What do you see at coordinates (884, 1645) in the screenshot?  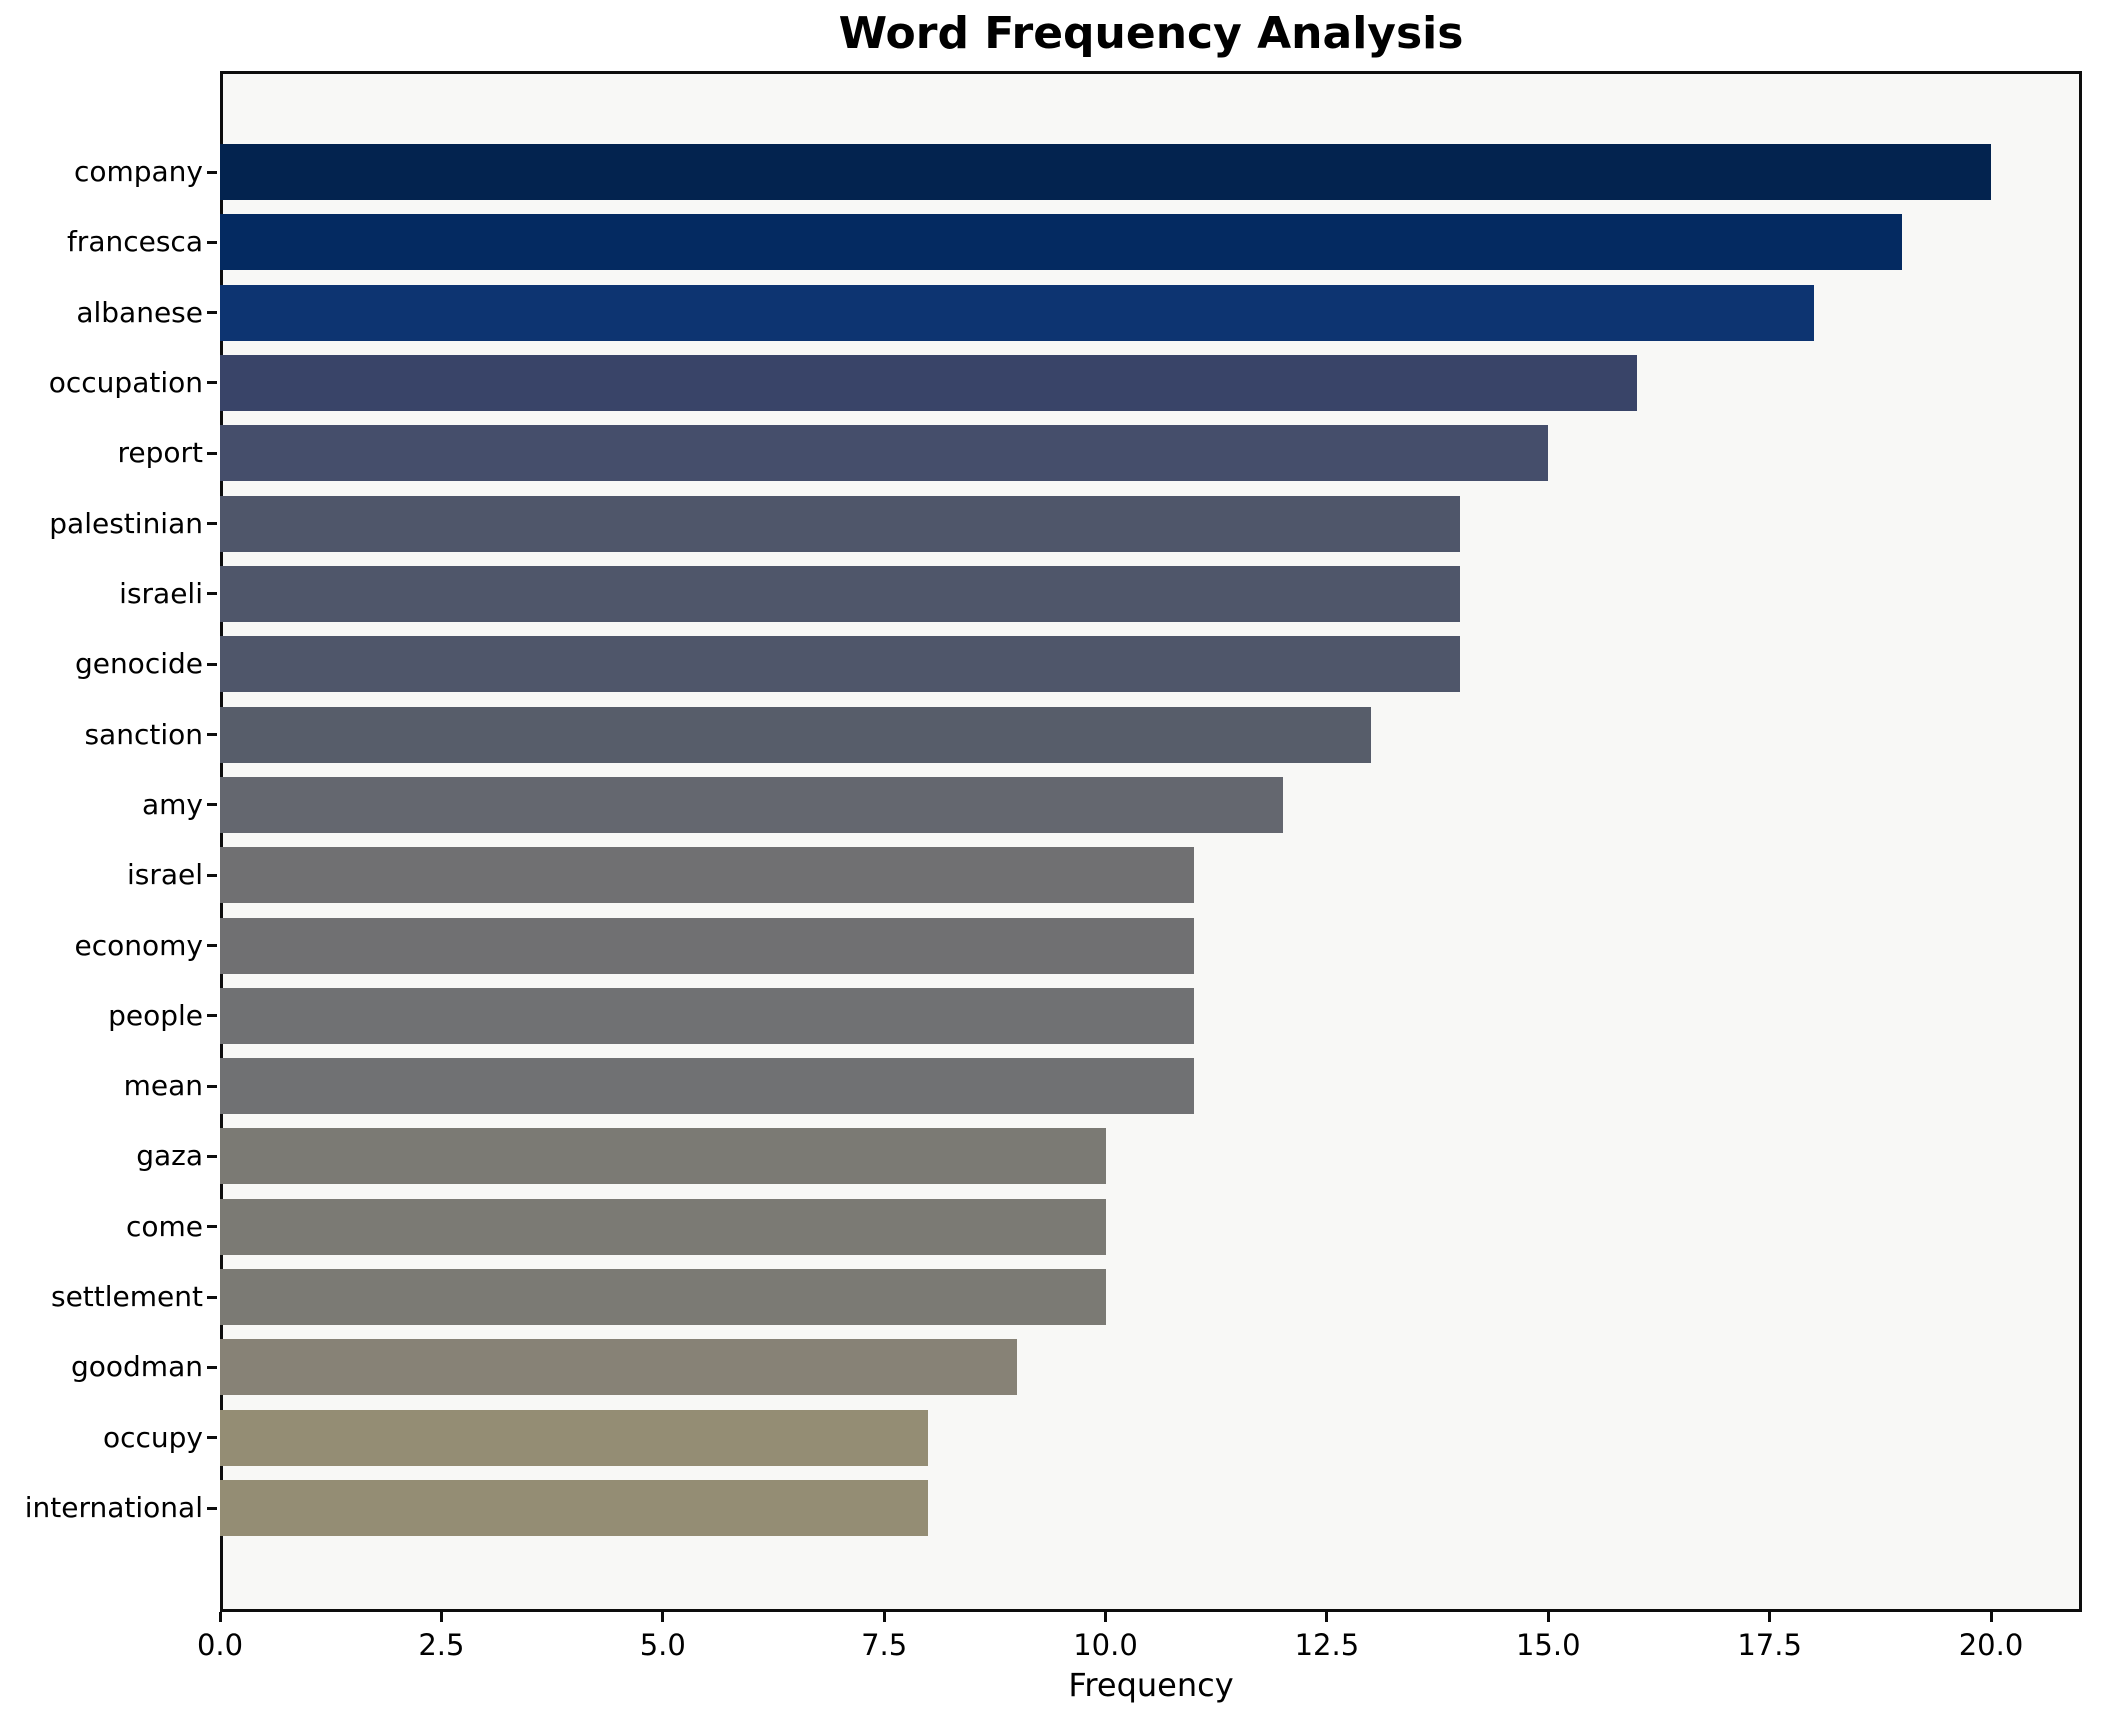 I see `xtick-label-7.5: 7.5` at bounding box center [884, 1645].